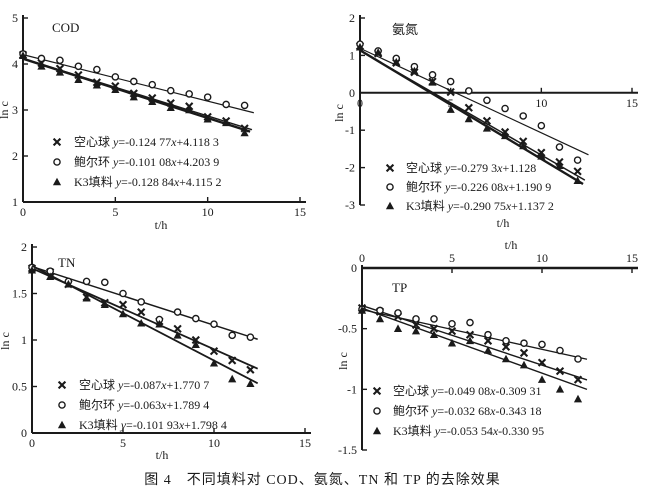  I want to click on y-tick-label: -1, so click(352, 389).